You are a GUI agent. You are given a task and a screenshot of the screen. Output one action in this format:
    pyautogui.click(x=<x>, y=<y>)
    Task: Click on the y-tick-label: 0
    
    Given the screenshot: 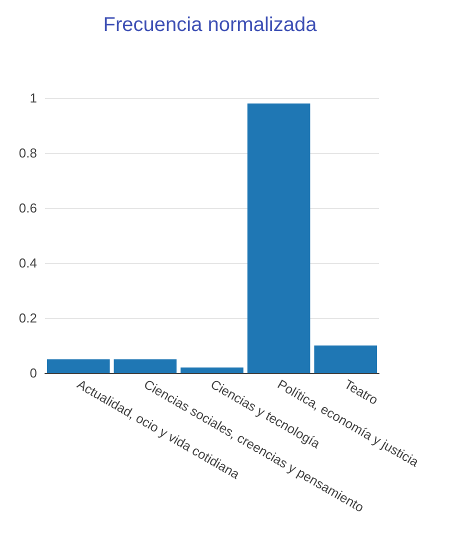 What is the action you would take?
    pyautogui.click(x=33, y=373)
    